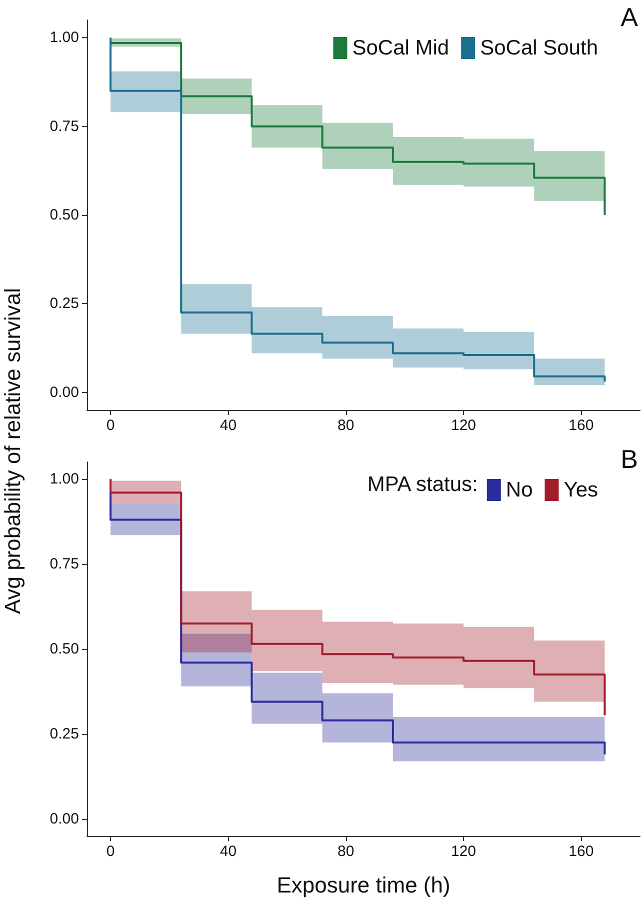  I want to click on legend-title: MPA status:, so click(422, 484).